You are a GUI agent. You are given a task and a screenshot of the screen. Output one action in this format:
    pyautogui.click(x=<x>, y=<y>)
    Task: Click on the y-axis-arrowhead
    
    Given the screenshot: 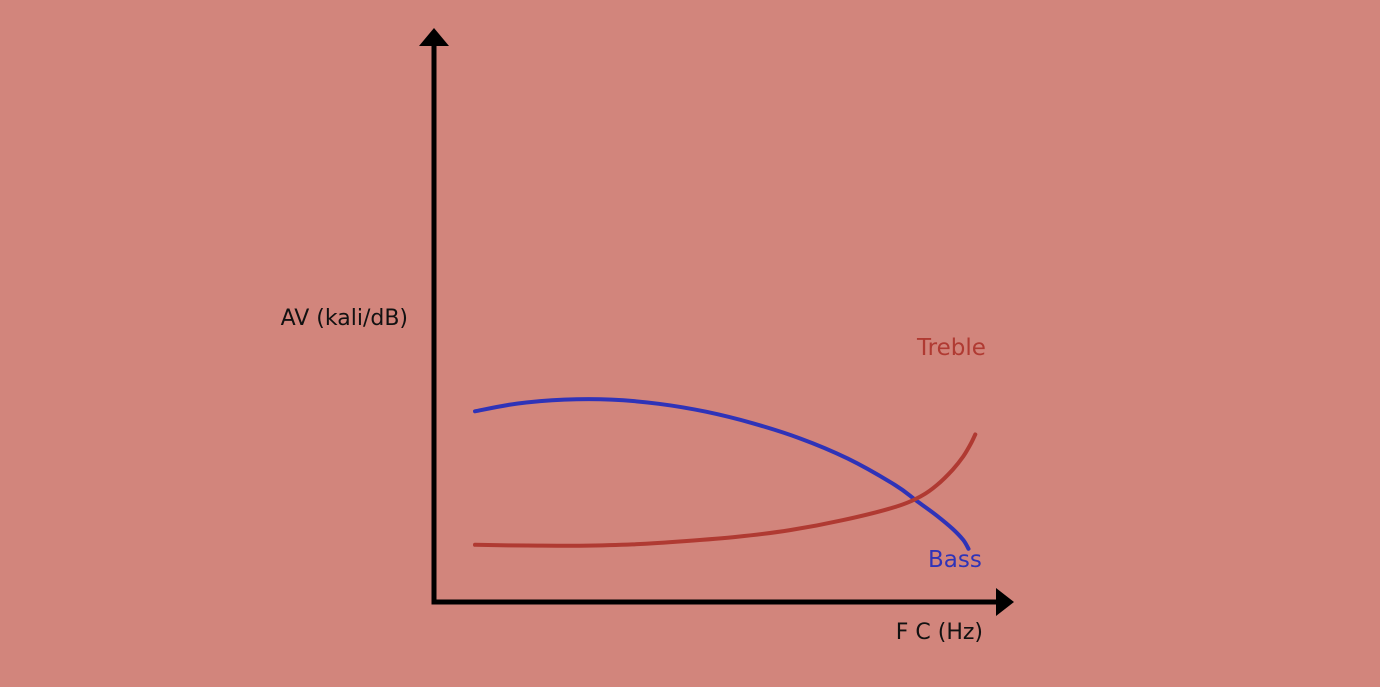 What is the action you would take?
    pyautogui.click(x=434, y=37)
    